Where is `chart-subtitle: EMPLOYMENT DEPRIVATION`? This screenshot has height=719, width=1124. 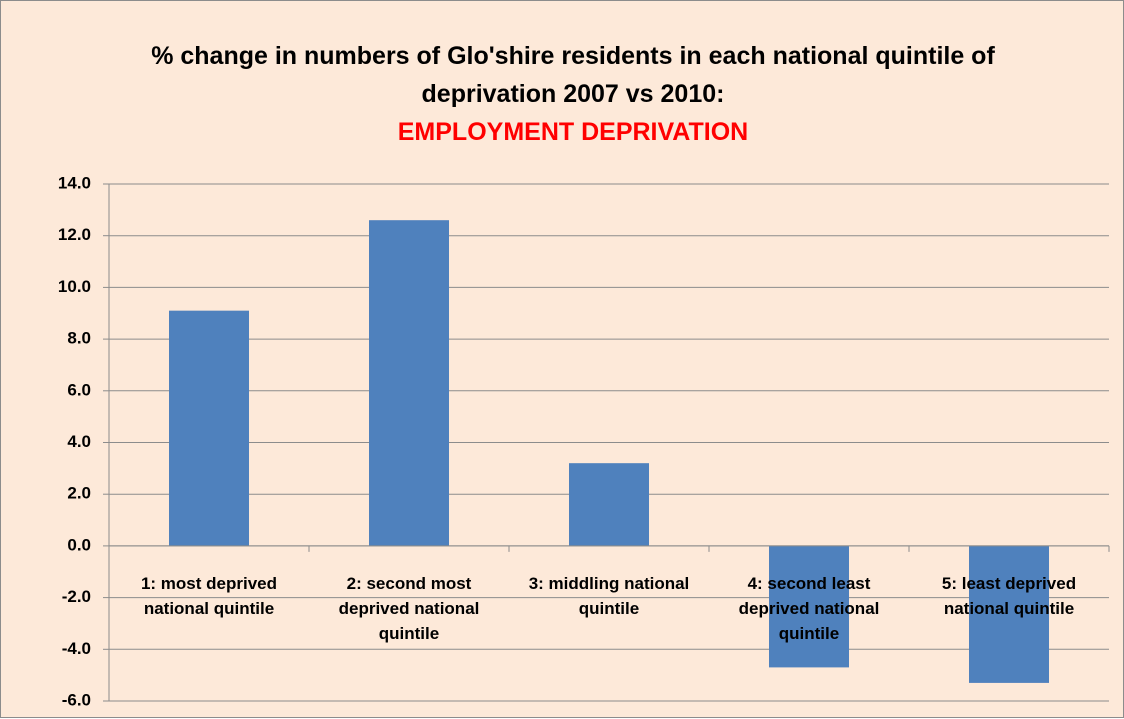 chart-subtitle: EMPLOYMENT DEPRIVATION is located at coordinates (573, 132).